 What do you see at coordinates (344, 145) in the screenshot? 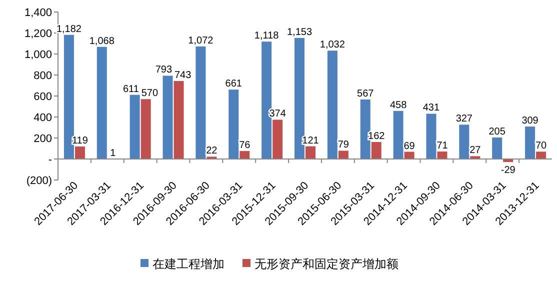
I see `data-label: 79` at bounding box center [344, 145].